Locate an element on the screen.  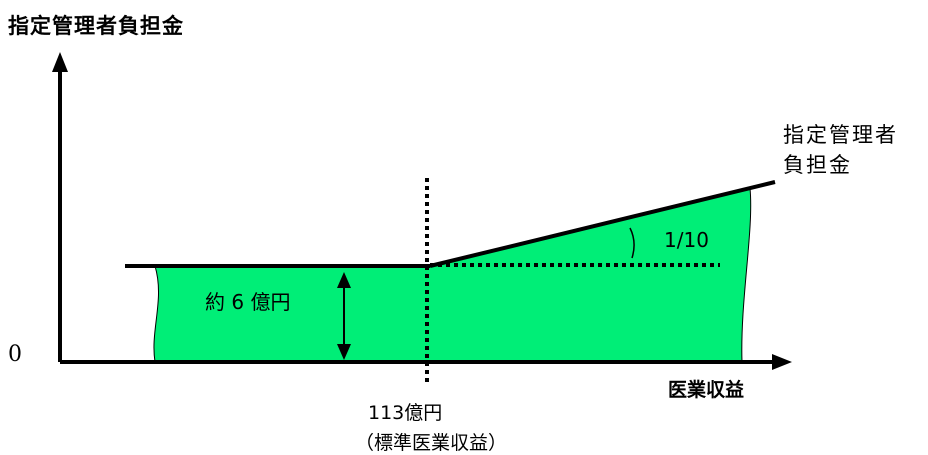
slope-angle-arc is located at coordinates (632, 243).